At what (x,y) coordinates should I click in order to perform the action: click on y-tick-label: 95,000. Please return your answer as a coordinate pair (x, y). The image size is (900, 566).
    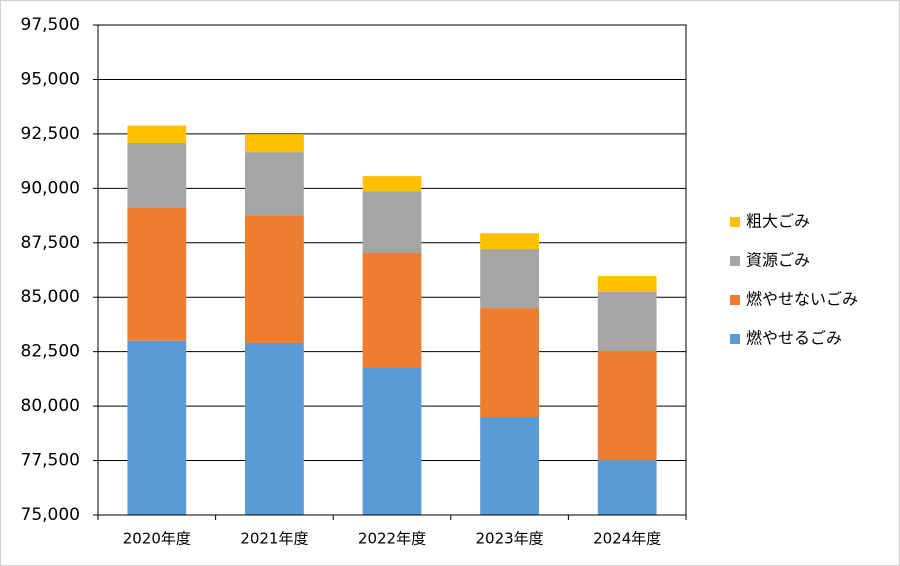
    Looking at the image, I should click on (50, 79).